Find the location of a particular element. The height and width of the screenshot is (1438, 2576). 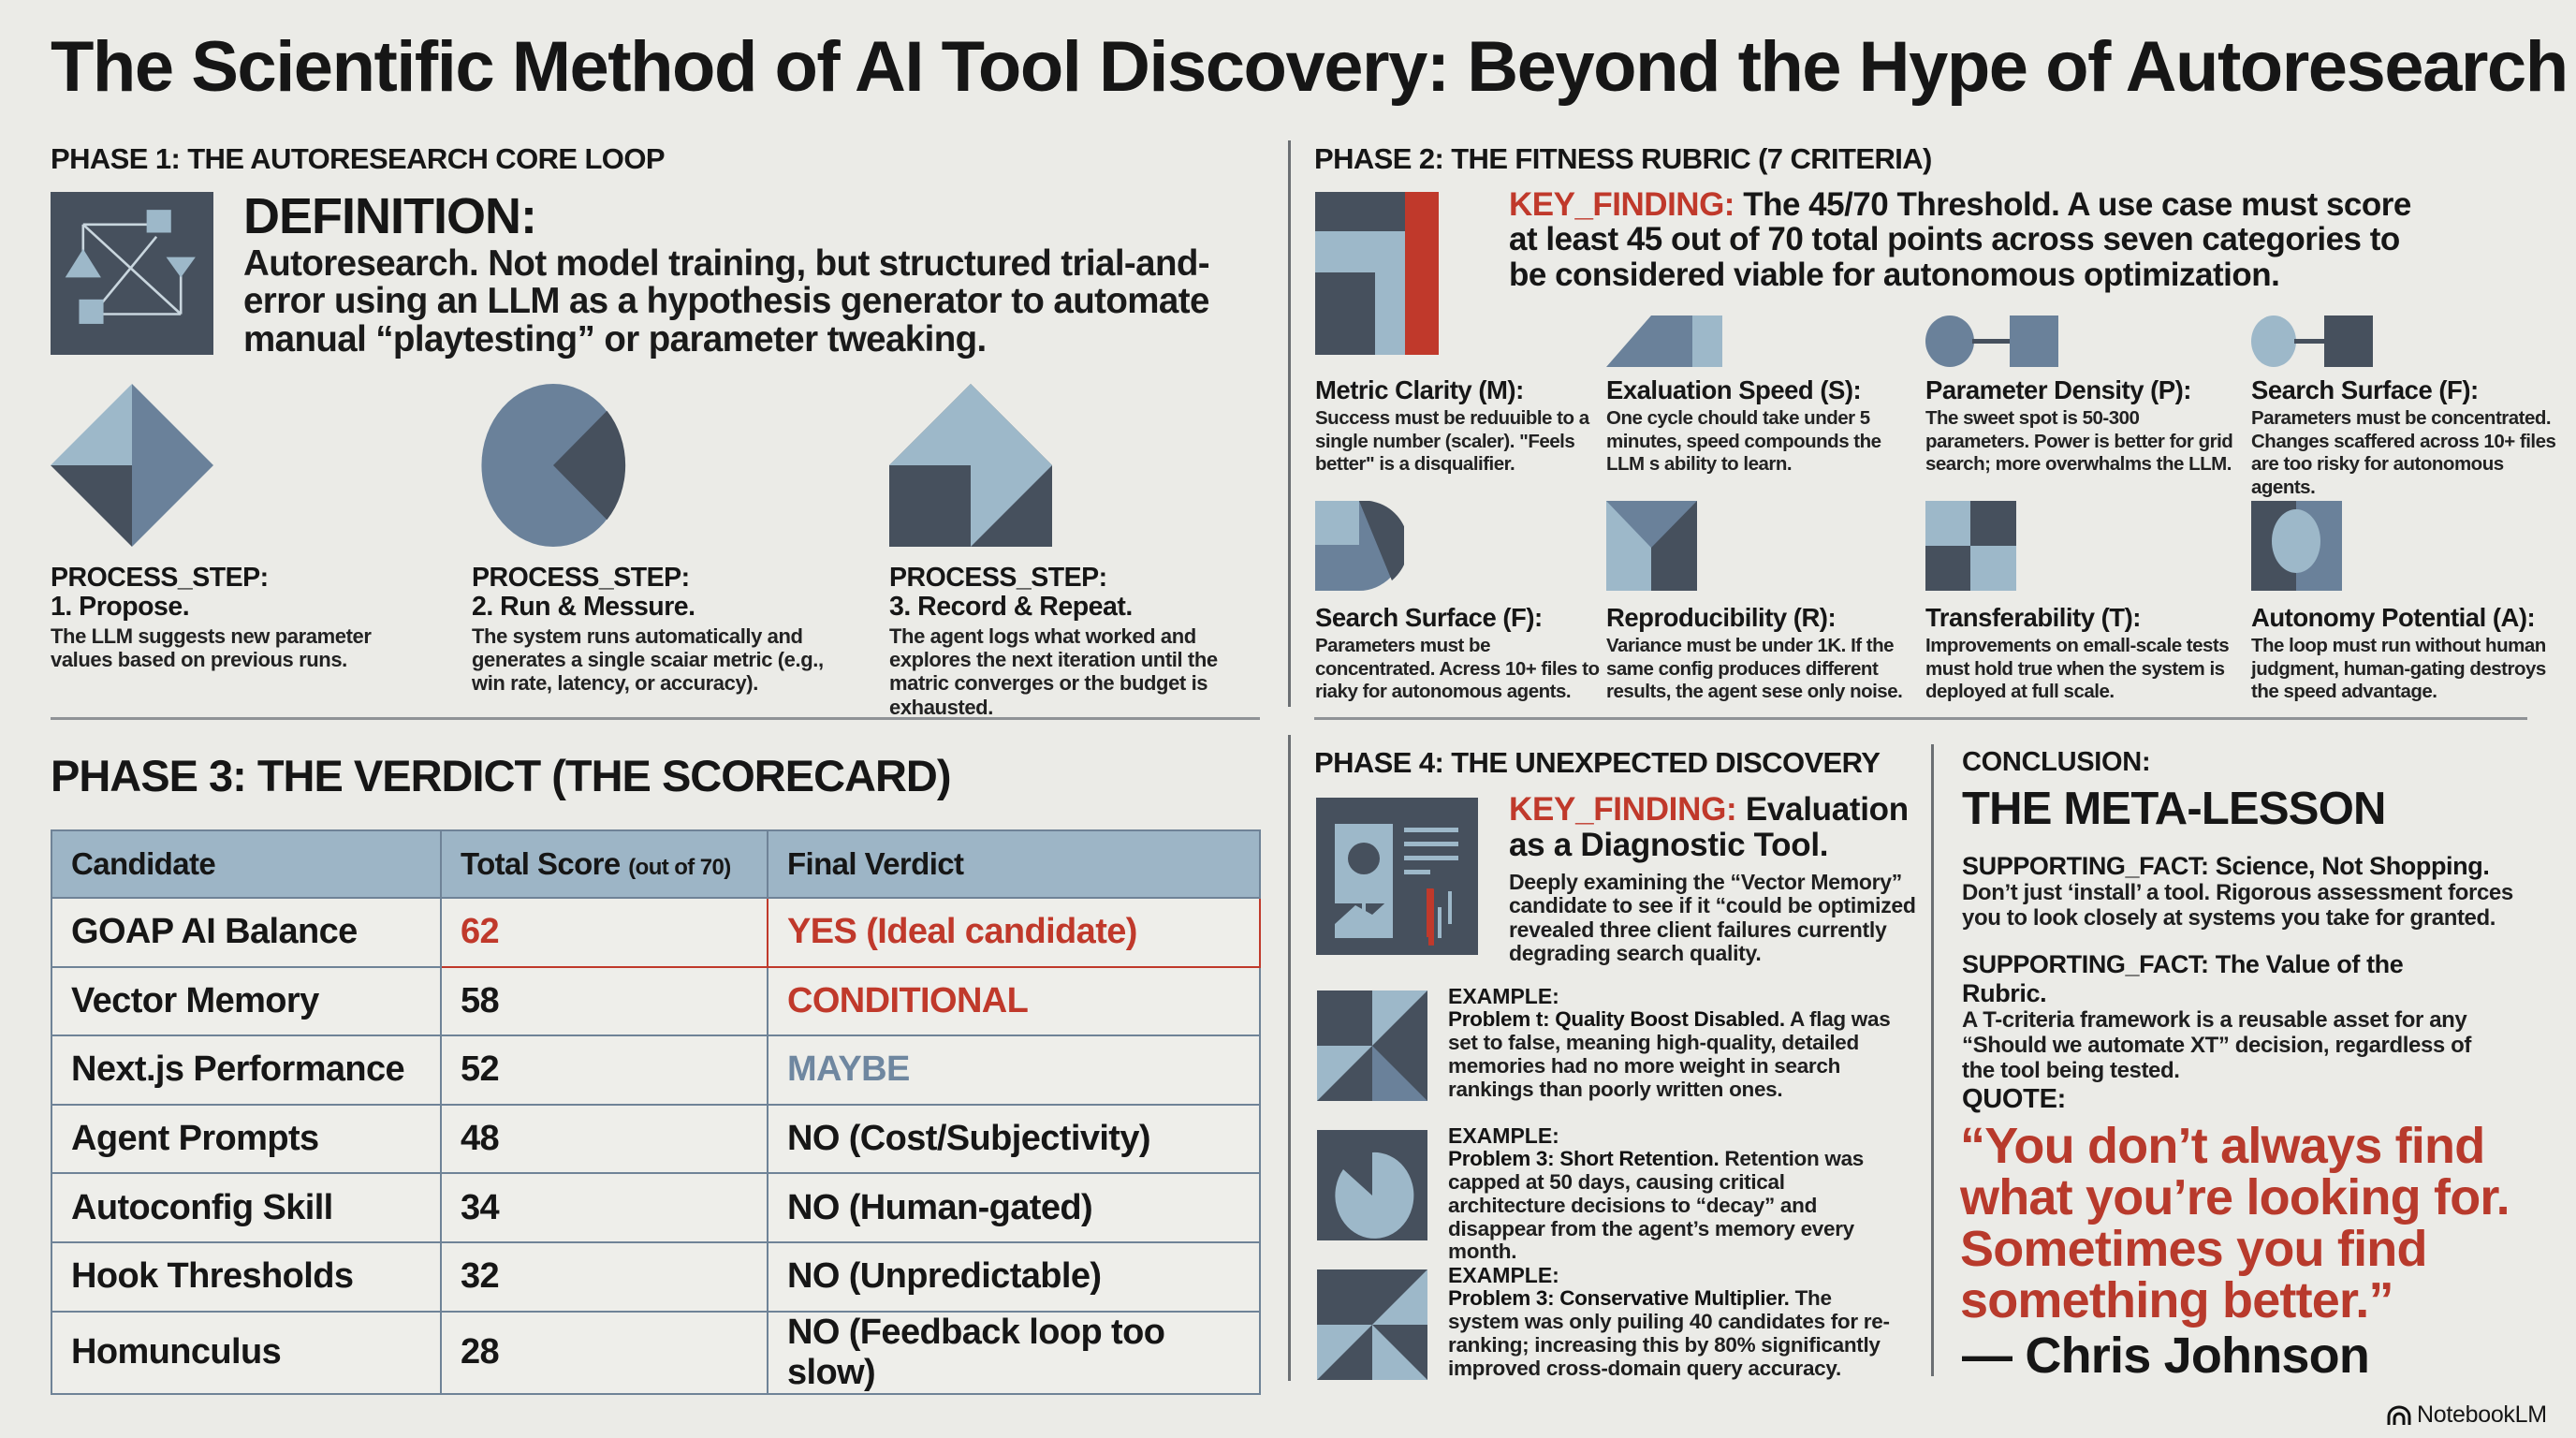

pie-circle-icon is located at coordinates (553, 465).